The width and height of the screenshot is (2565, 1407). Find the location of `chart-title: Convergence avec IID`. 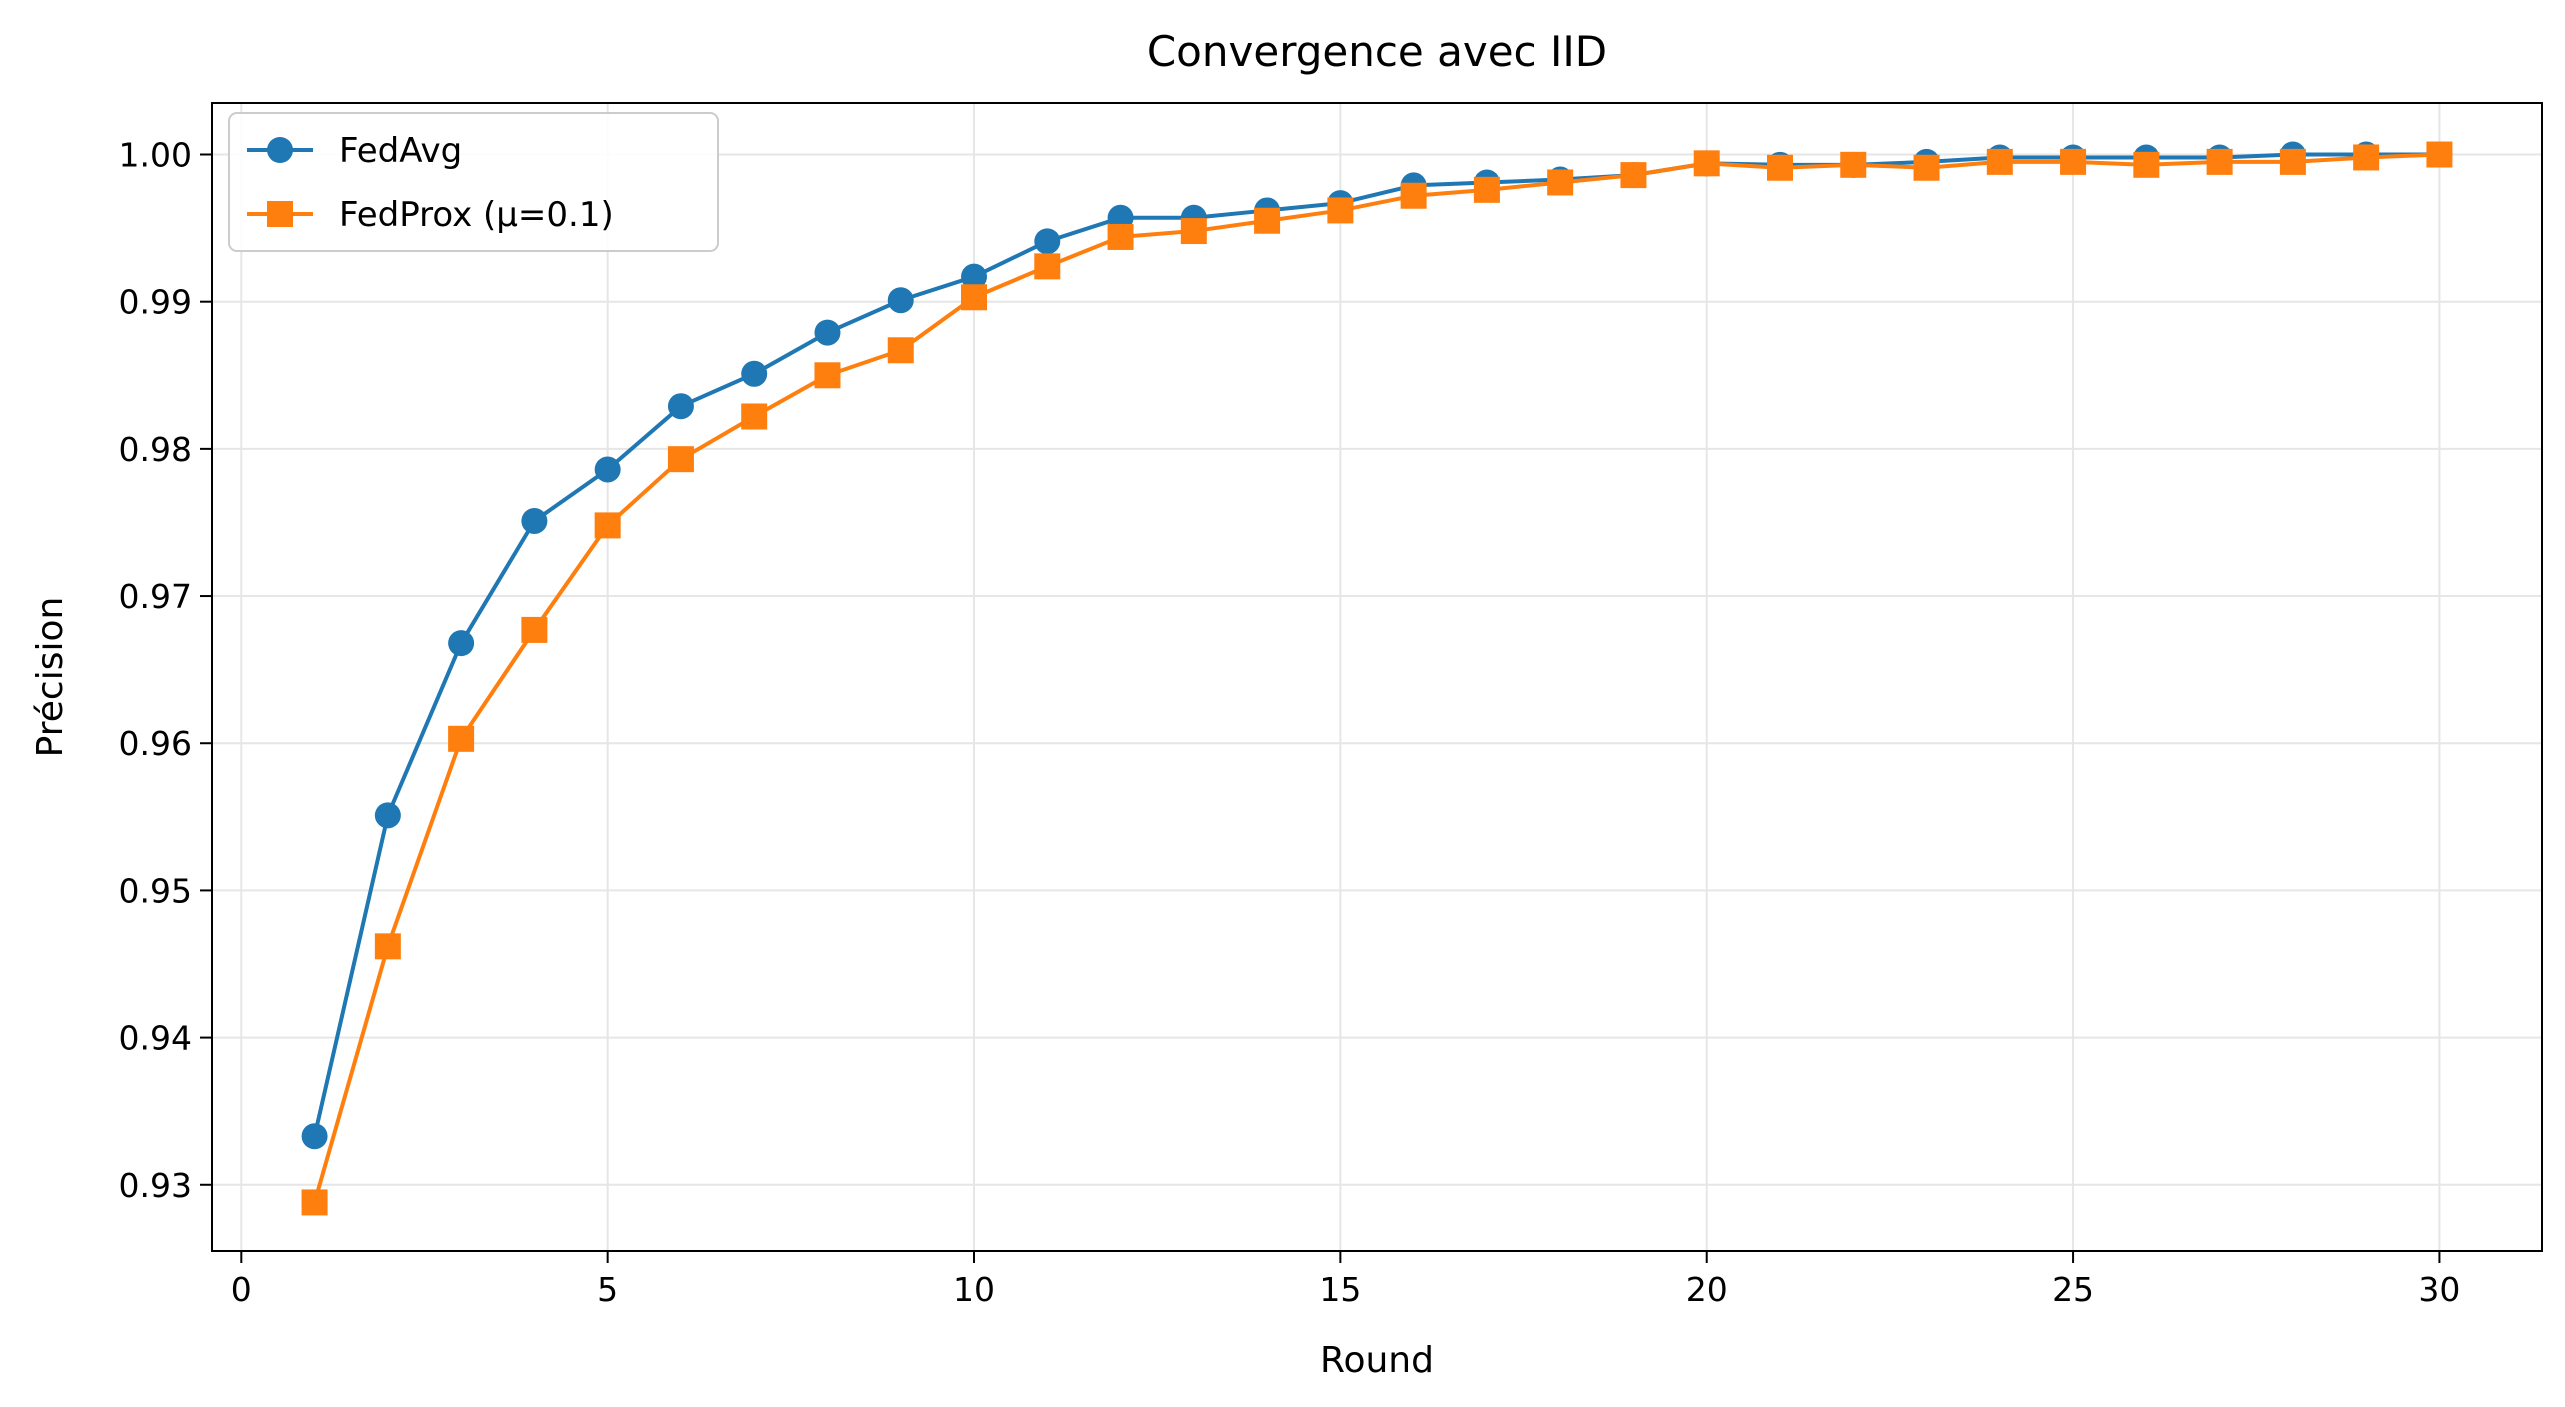

chart-title: Convergence avec IID is located at coordinates (1377, 51).